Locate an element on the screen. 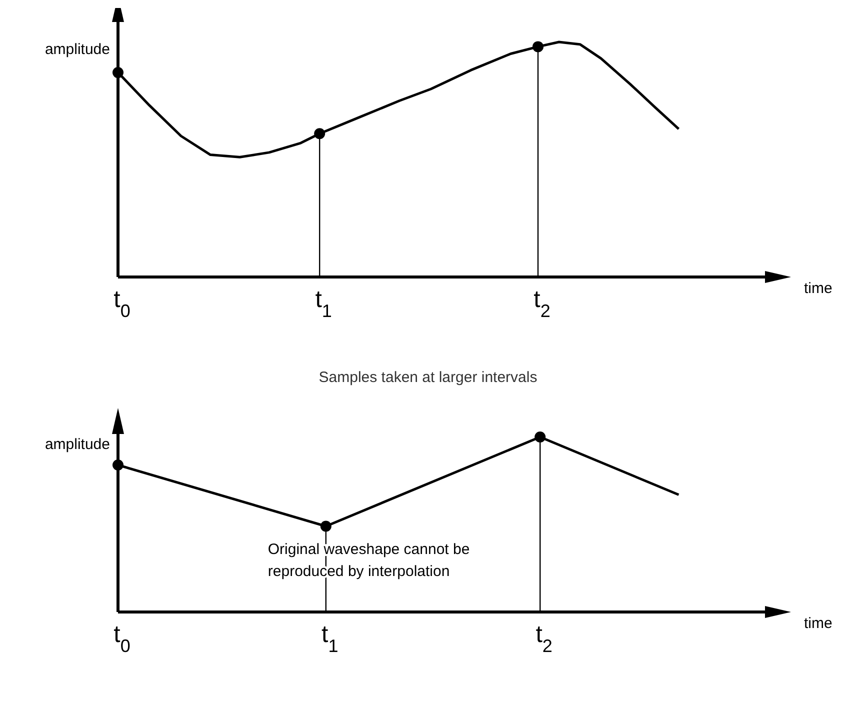  chart-title: Samples taken at larger intervals is located at coordinates (428, 377).